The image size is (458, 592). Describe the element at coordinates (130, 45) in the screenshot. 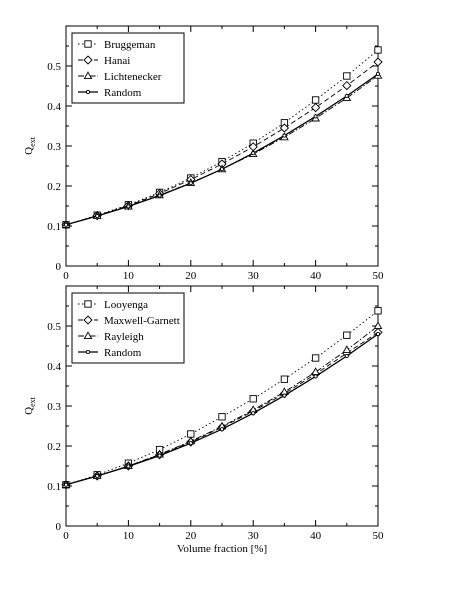

I see `legend-label: Bruggeman` at that location.